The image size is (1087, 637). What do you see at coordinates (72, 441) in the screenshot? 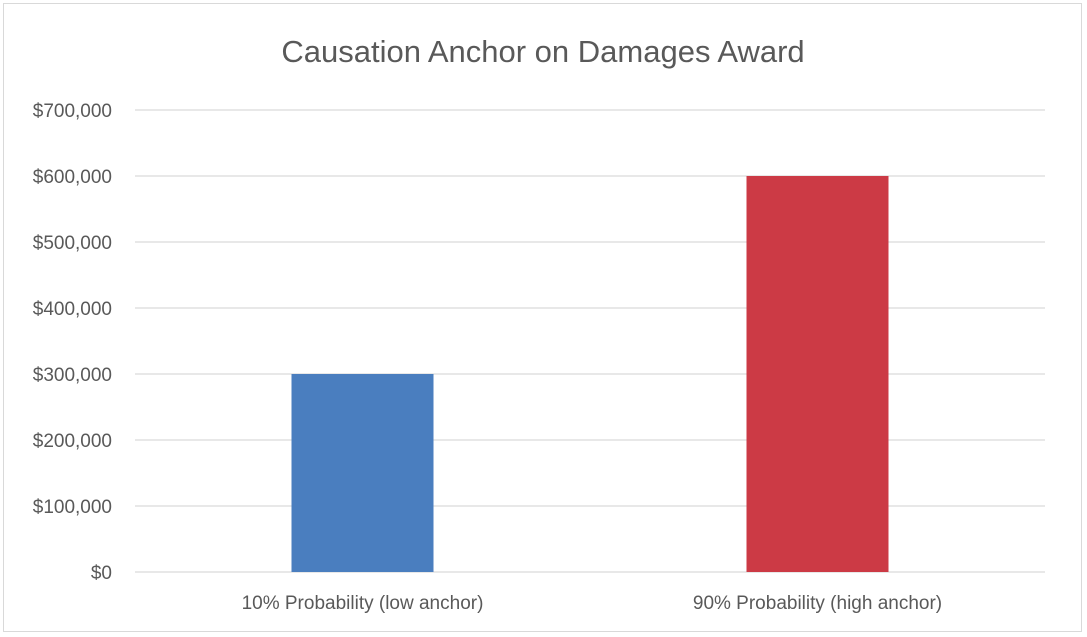
I see `y-tick-label: $200,000` at bounding box center [72, 441].